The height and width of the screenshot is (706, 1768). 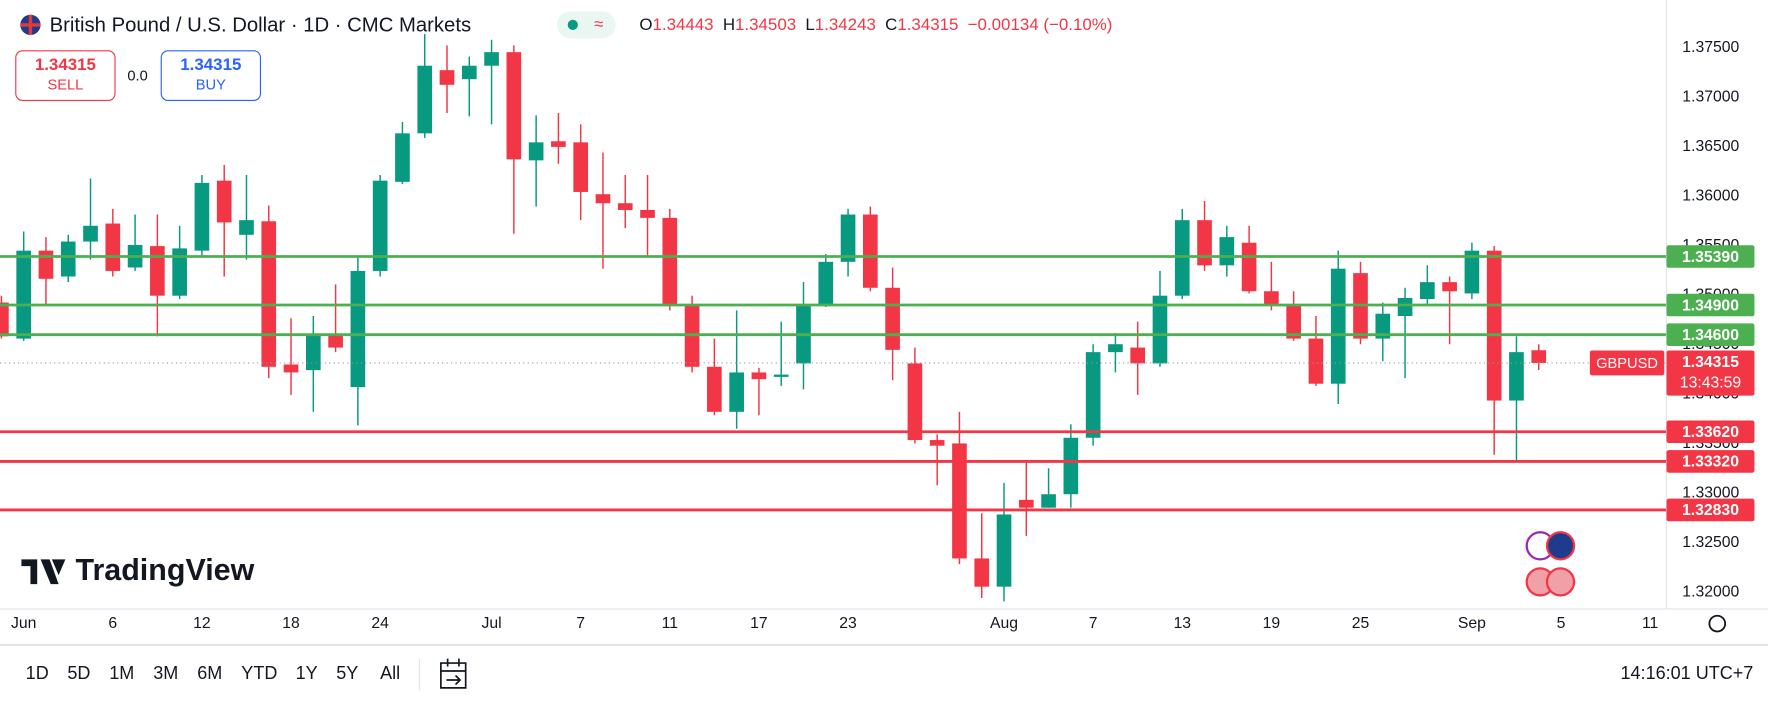 I want to click on price-tag, so click(x=1710, y=373).